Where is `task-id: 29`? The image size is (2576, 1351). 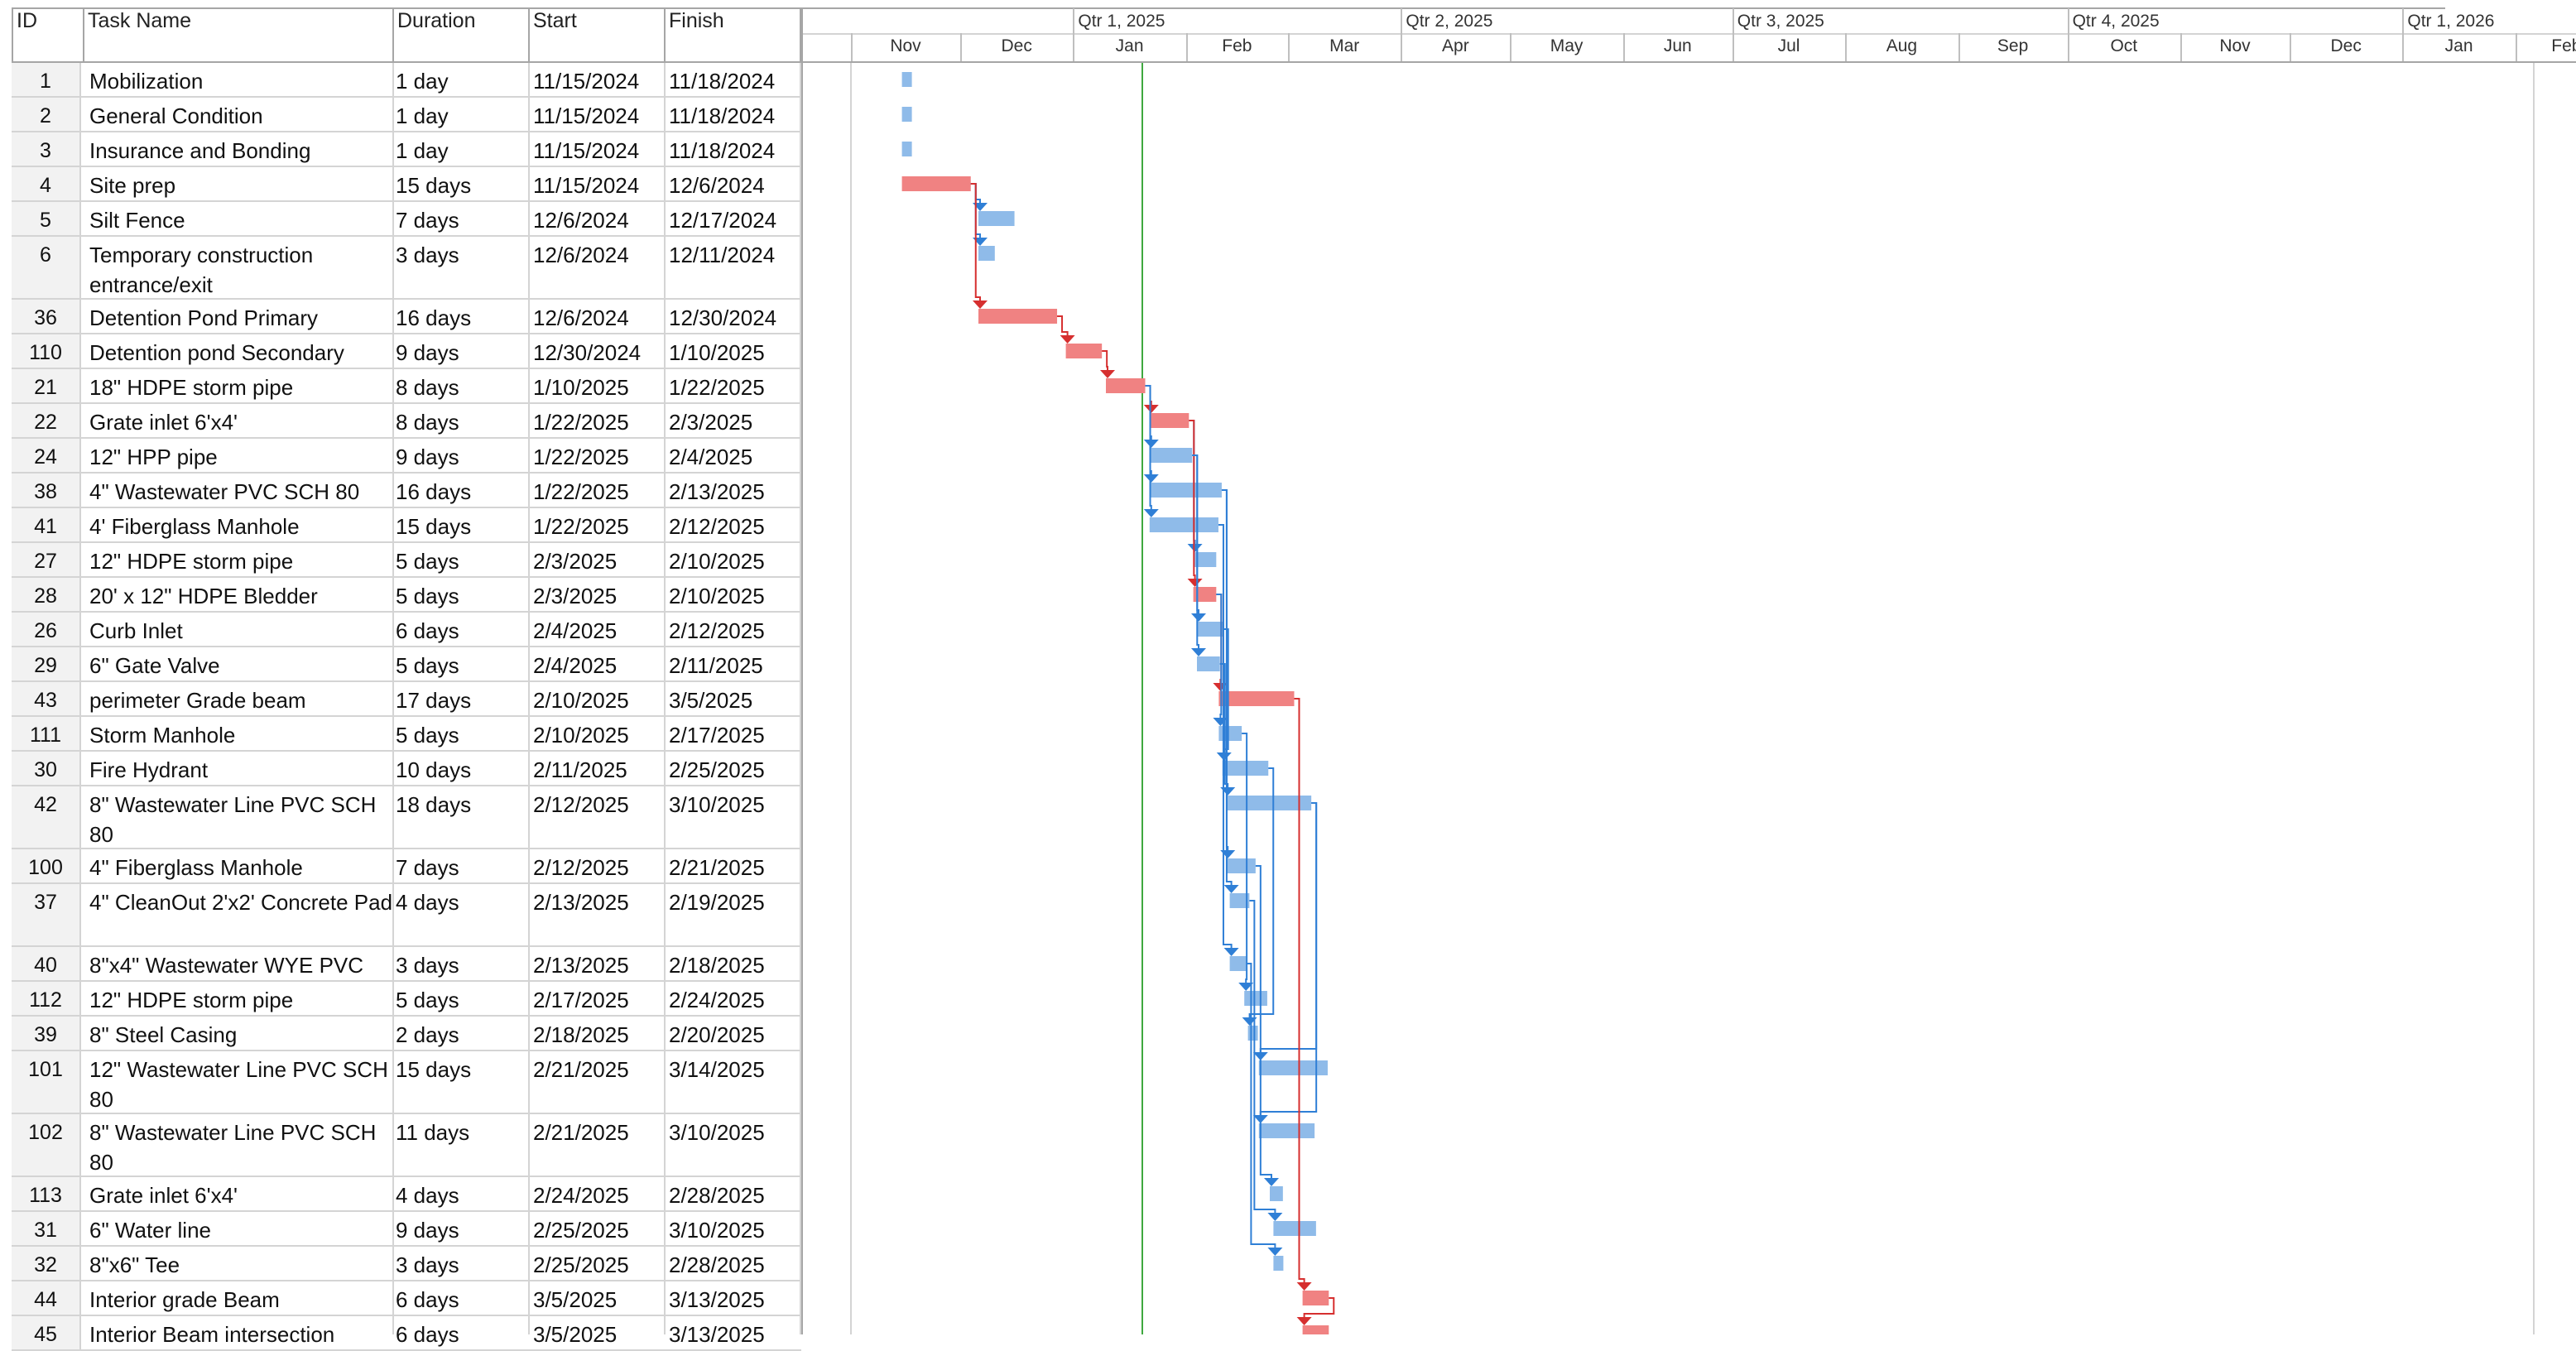
task-id: 29 is located at coordinates (46, 663).